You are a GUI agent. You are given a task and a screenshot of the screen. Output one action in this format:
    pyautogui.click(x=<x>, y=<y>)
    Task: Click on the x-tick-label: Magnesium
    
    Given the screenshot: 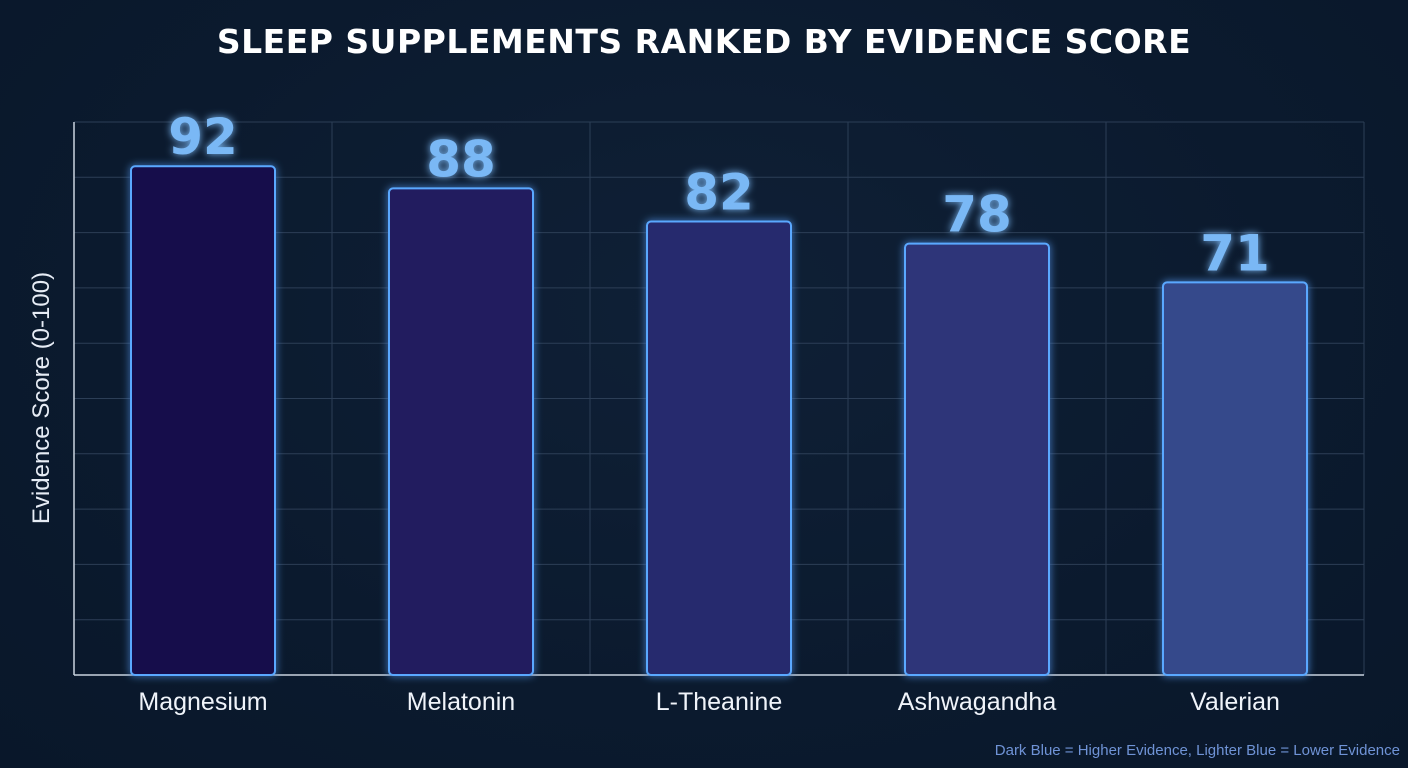 What is the action you would take?
    pyautogui.click(x=202, y=702)
    